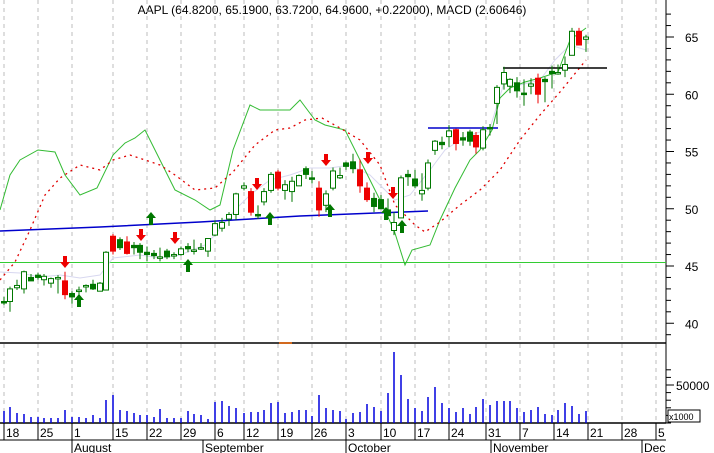  I want to click on day-label: 3, so click(351, 433).